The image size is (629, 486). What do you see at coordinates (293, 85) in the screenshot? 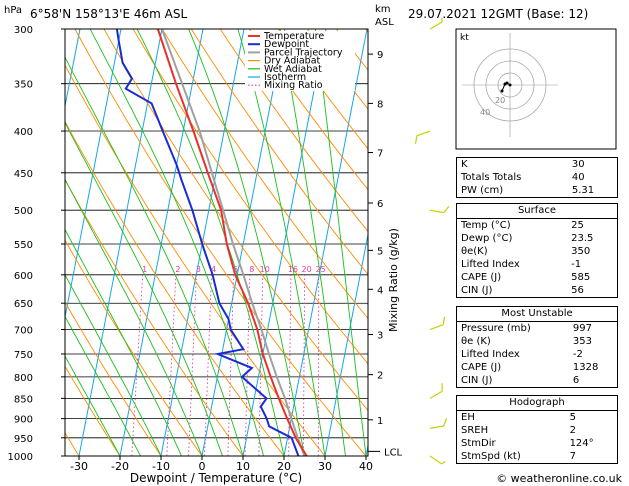
I see `legend-label: Mixing Ratio` at bounding box center [293, 85].